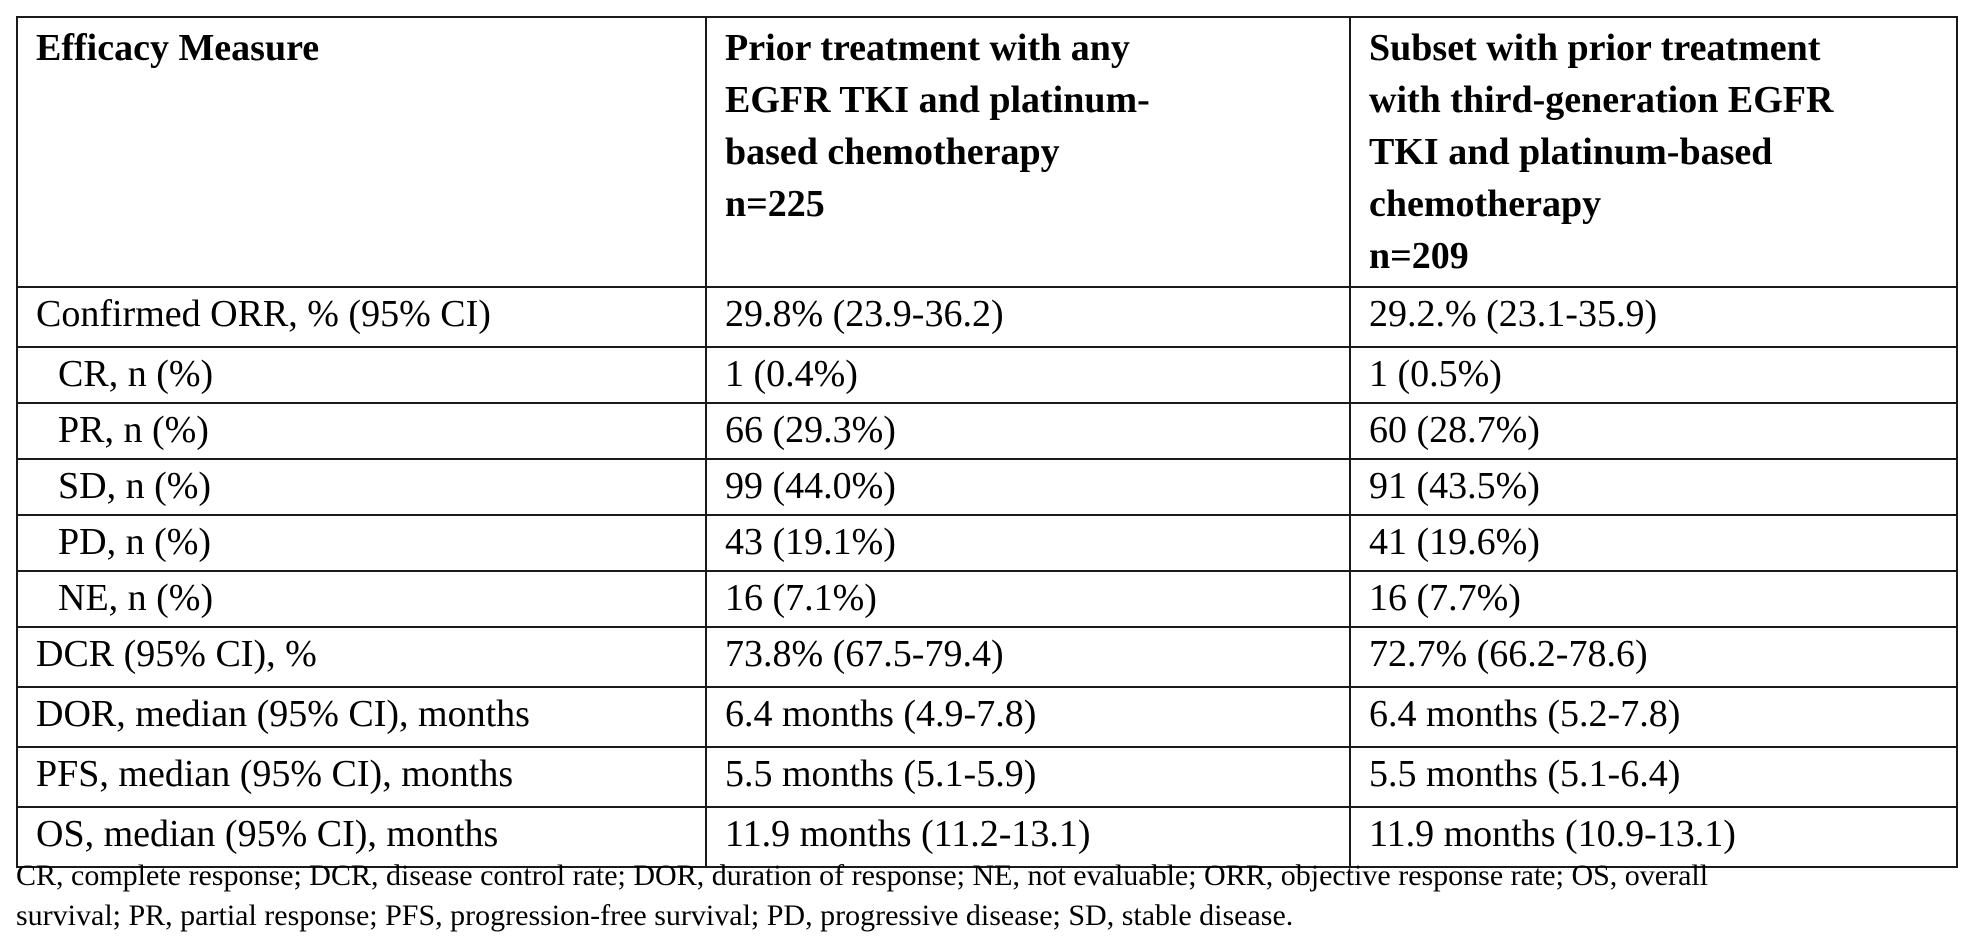 This screenshot has width=1974, height=944. I want to click on table-row-ne: NE, n (%) 16 (7.1%) 16 (7.7%), so click(987, 599).